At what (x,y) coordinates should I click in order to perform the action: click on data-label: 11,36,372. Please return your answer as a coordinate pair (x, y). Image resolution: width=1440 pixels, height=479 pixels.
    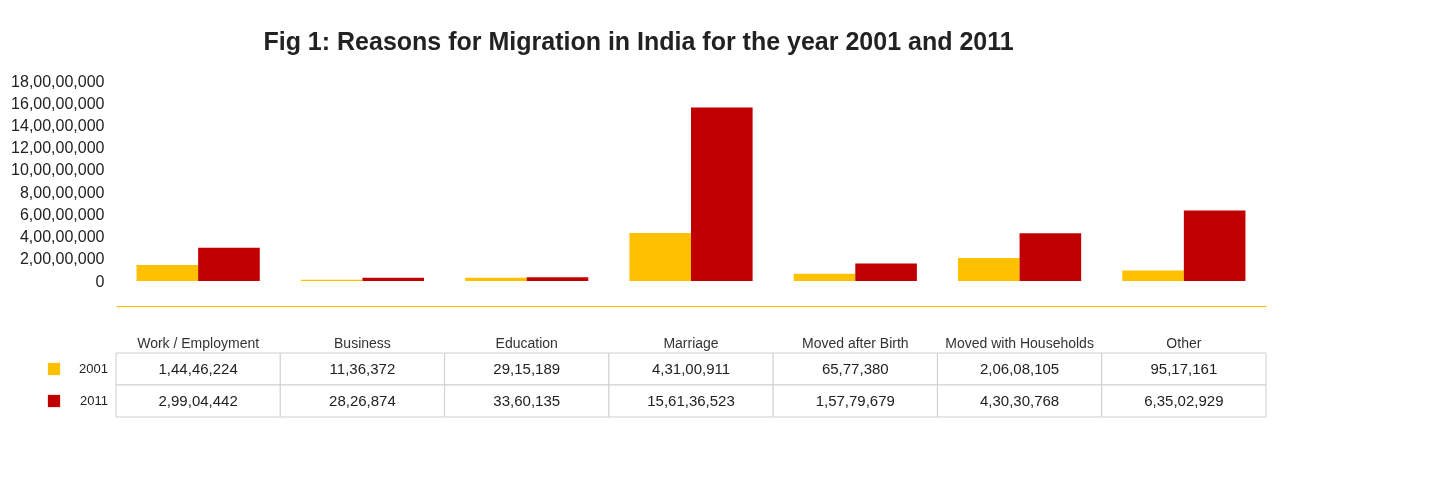
    Looking at the image, I should click on (362, 368).